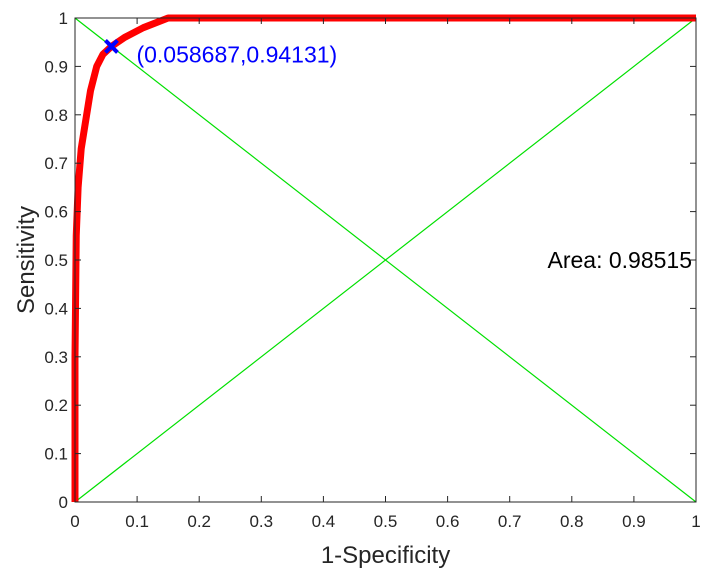  Describe the element at coordinates (510, 521) in the screenshot. I see `x-tick-label: 0.7` at that location.